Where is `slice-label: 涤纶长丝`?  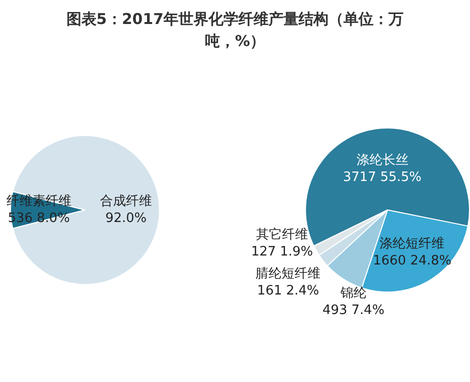
slice-label: 涤纶长丝 is located at coordinates (382, 160).